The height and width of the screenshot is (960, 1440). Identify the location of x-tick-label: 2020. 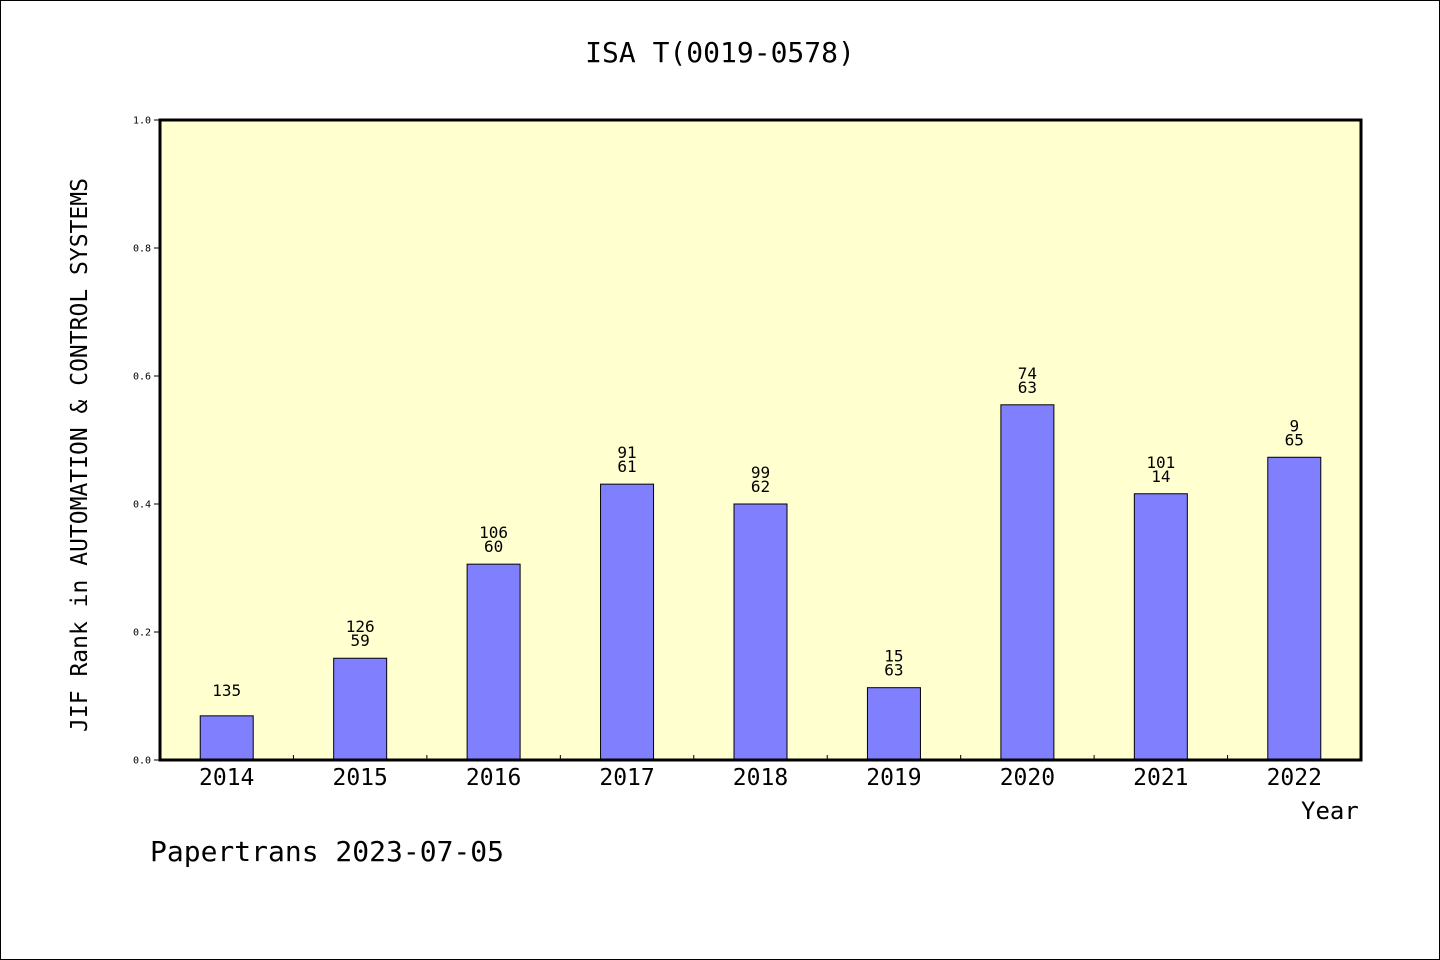
(1027, 778).